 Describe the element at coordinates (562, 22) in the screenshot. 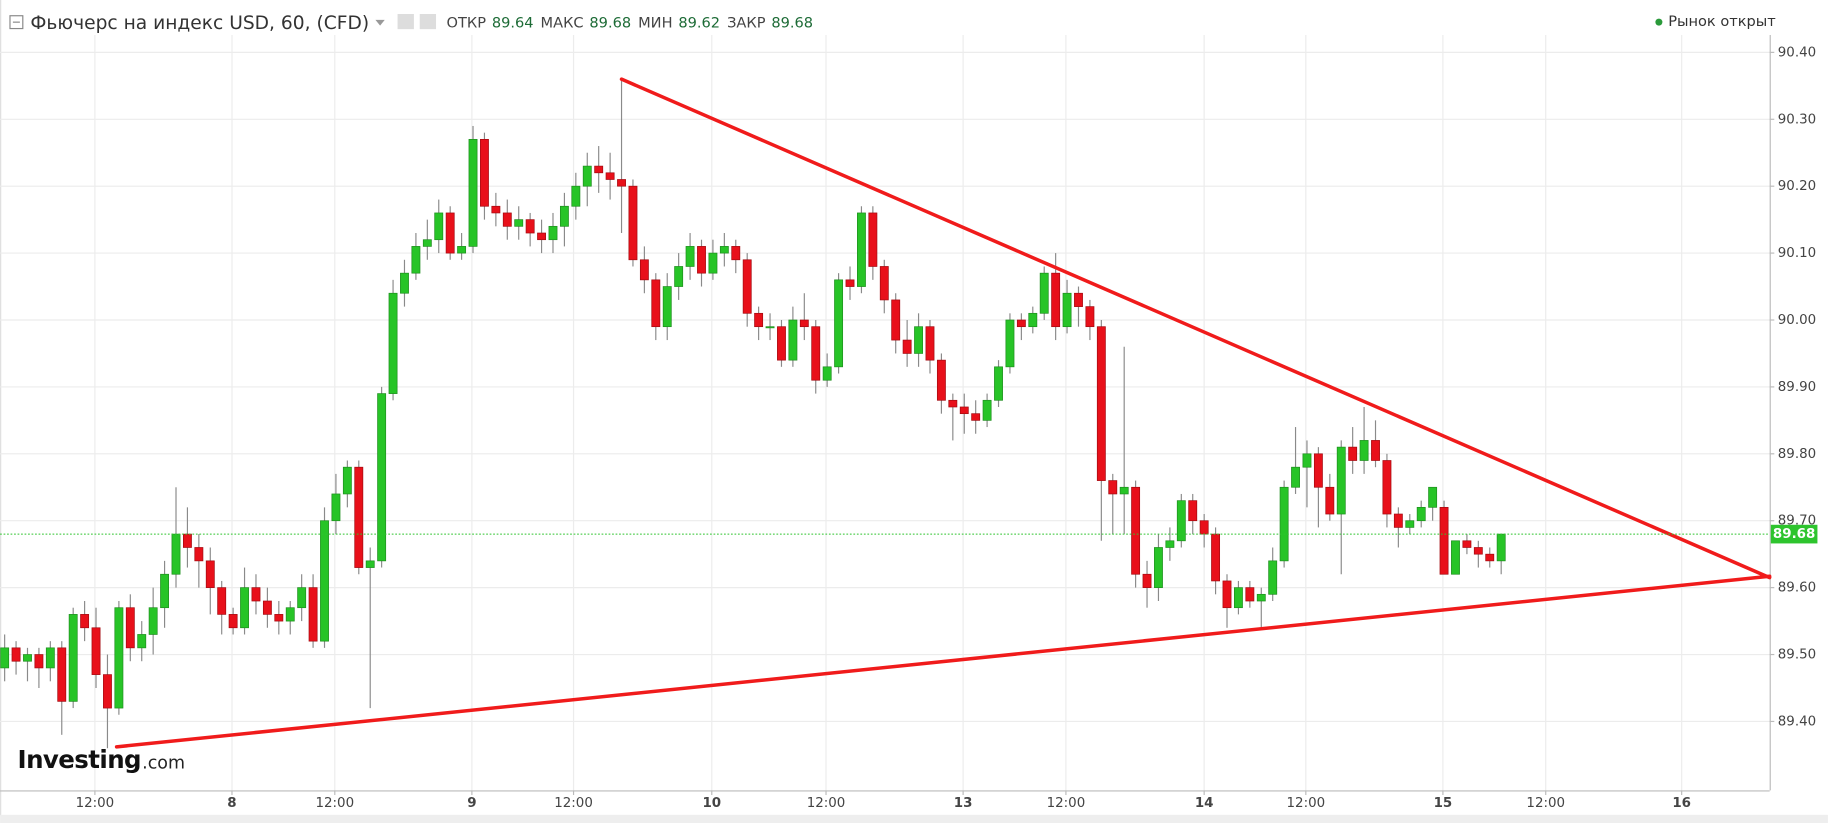

I see `stat-label: МАКС` at that location.